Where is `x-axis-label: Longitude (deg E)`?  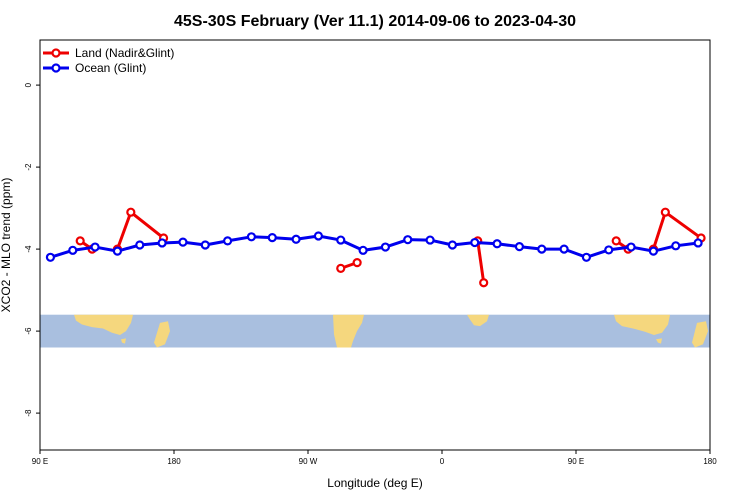 x-axis-label: Longitude (deg E) is located at coordinates (374, 483).